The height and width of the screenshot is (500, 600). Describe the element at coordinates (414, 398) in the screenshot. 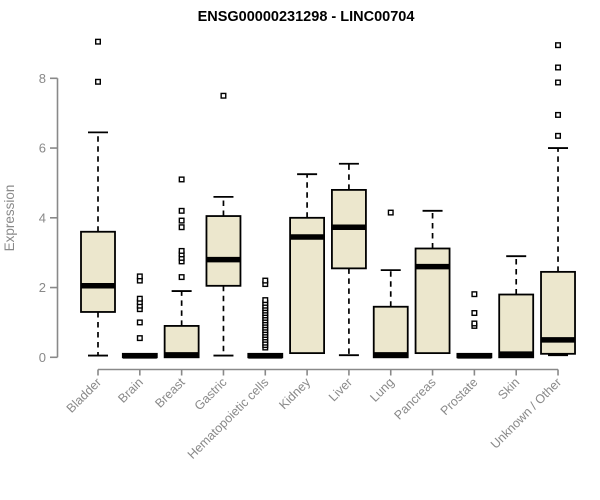

I see `x-category-label: Pancreas` at that location.